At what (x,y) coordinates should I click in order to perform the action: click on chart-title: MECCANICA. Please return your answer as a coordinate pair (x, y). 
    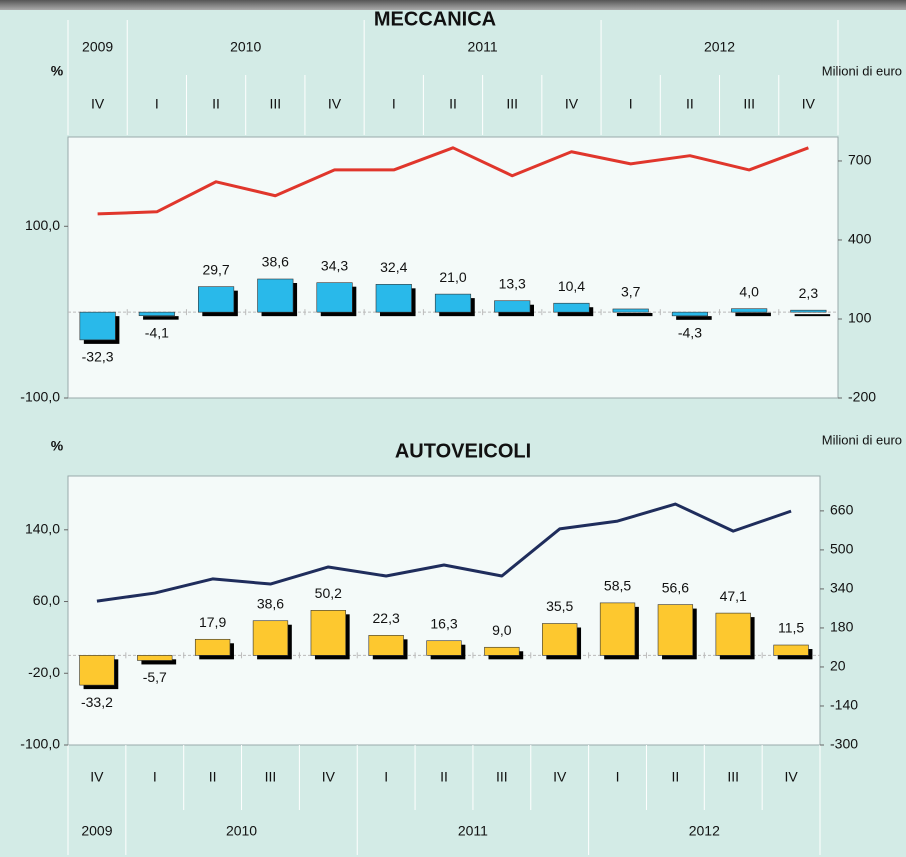
    Looking at the image, I should click on (435, 19).